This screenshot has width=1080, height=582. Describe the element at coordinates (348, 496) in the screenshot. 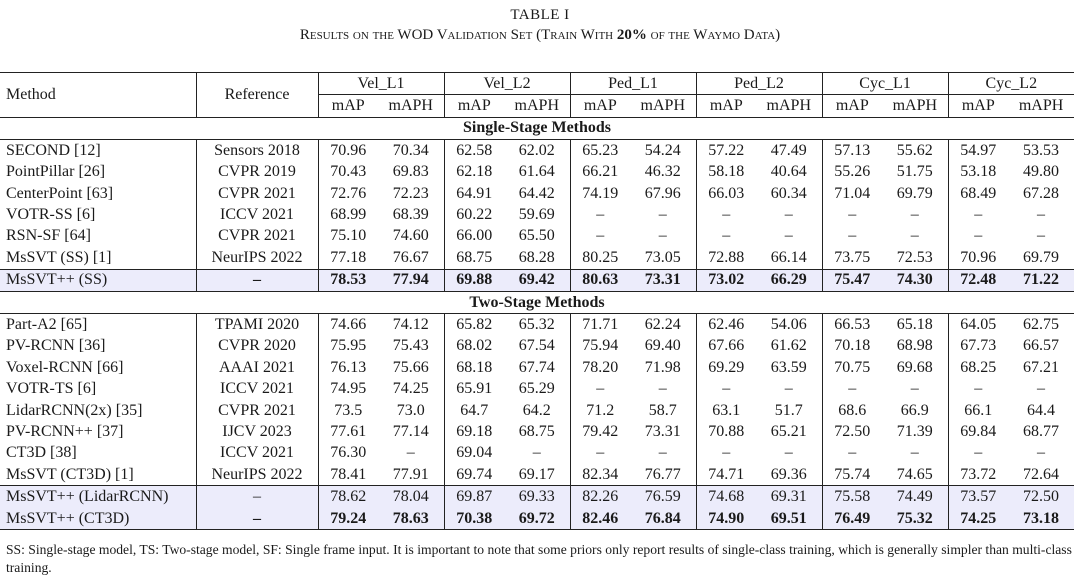

I see `row-value: 78.62` at that location.